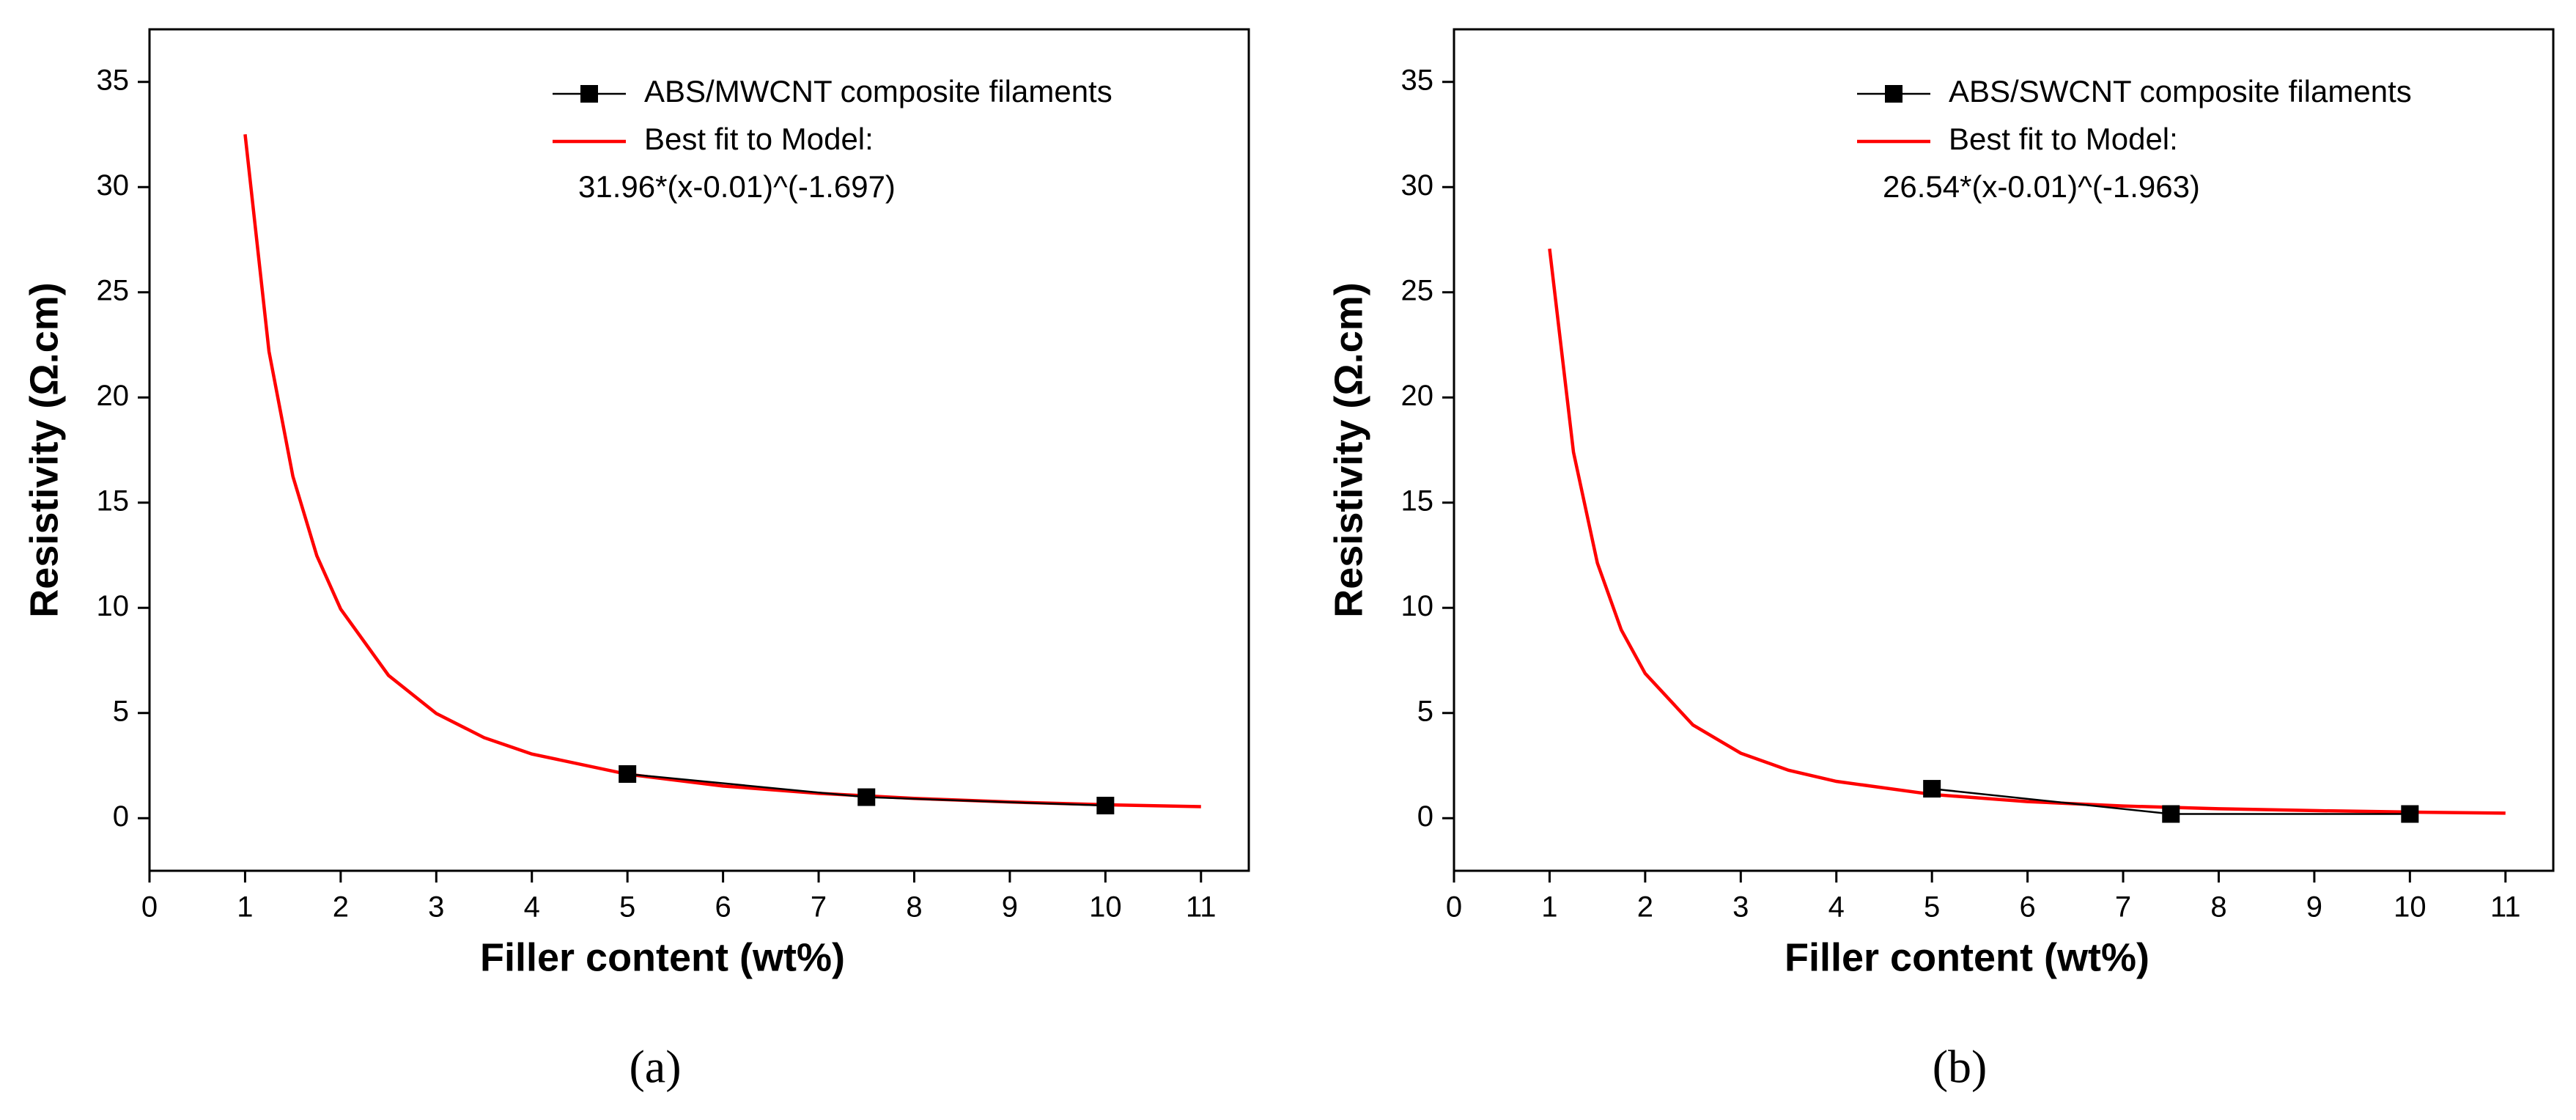 This screenshot has width=2576, height=1120. I want to click on legend-label: ABS/SWCNT composite filaments, so click(2180, 91).